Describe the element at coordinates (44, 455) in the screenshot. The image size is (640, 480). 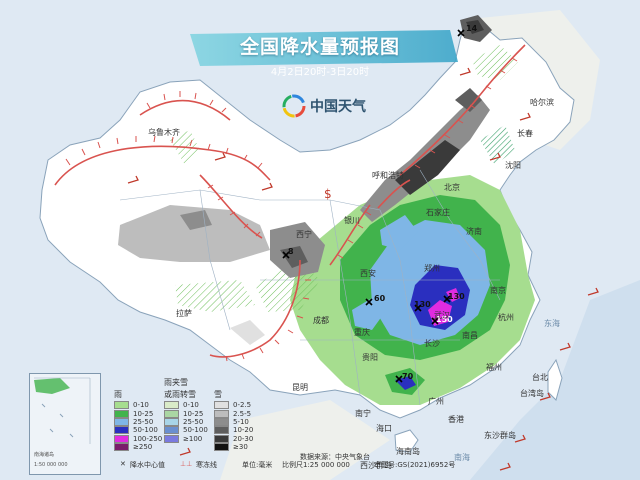
I see `inset-caption: 南海诸岛` at that location.